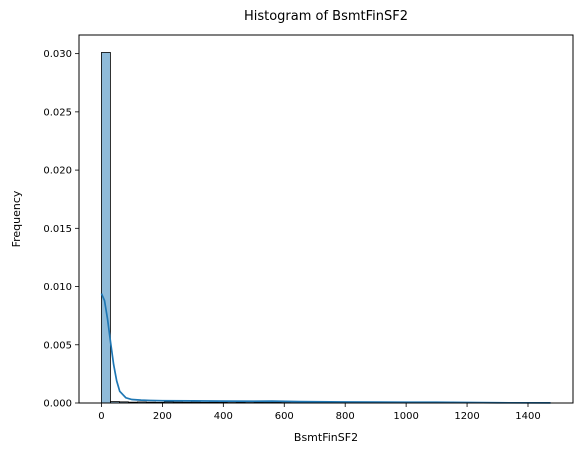  Describe the element at coordinates (326, 437) in the screenshot. I see `x-axis-label: BsmtFinSF2` at that location.